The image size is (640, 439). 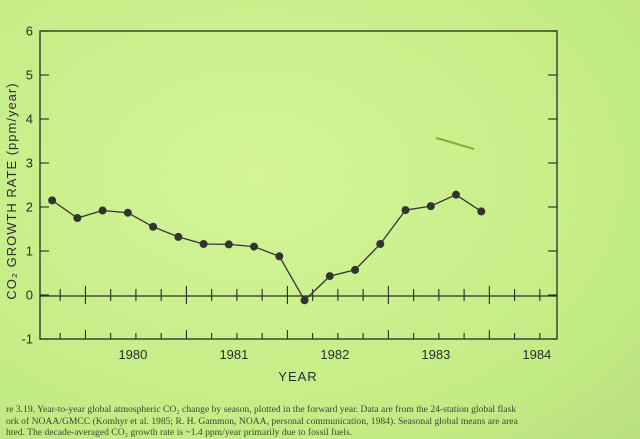 What do you see at coordinates (29, 75) in the screenshot?
I see `y-tick-label: 5` at bounding box center [29, 75].